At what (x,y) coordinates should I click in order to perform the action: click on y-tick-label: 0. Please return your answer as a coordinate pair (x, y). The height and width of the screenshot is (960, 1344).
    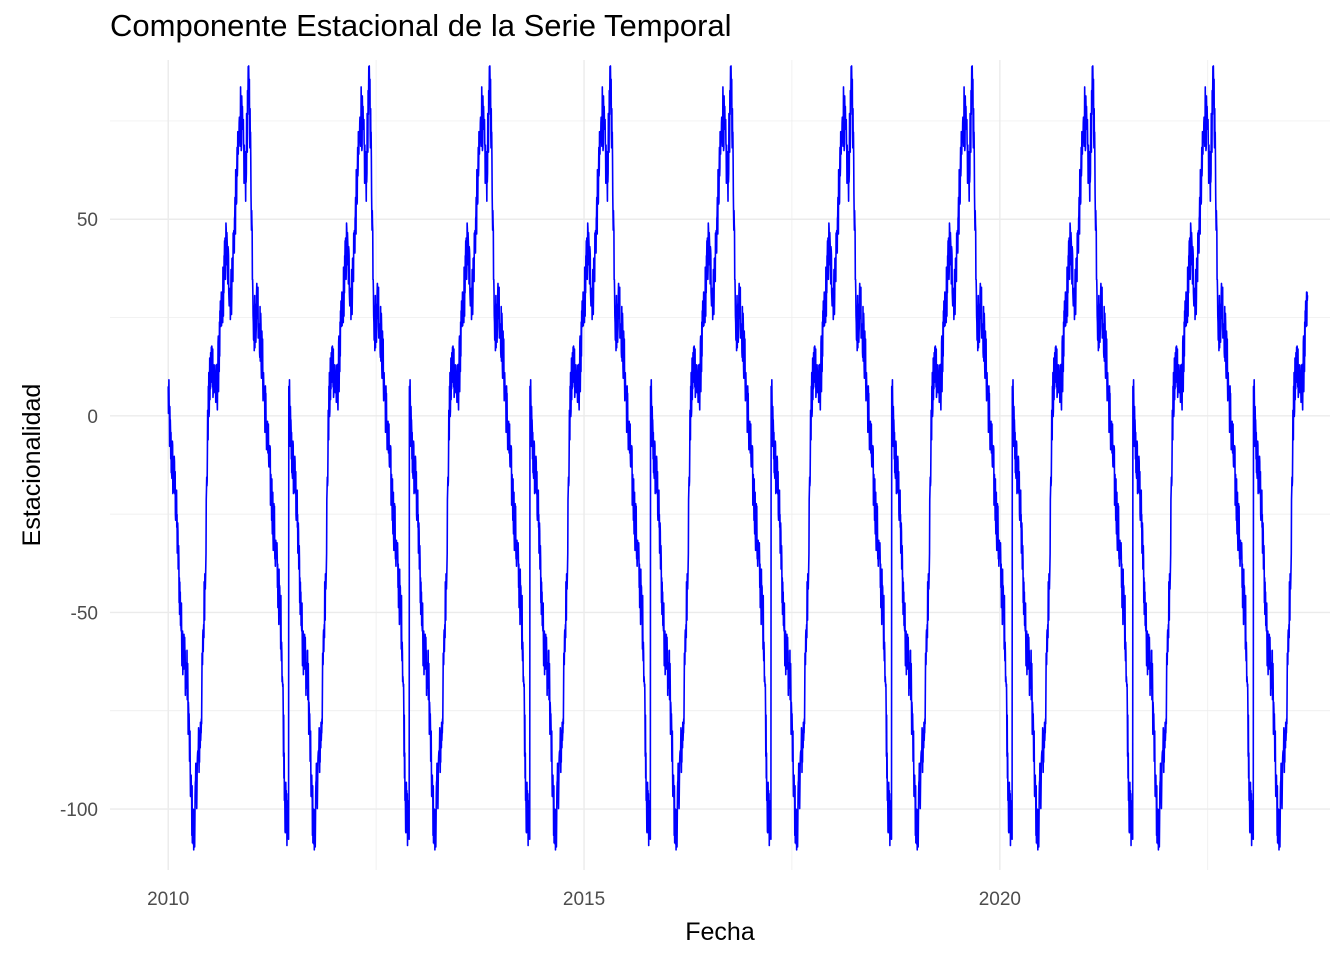
    Looking at the image, I should click on (92, 417).